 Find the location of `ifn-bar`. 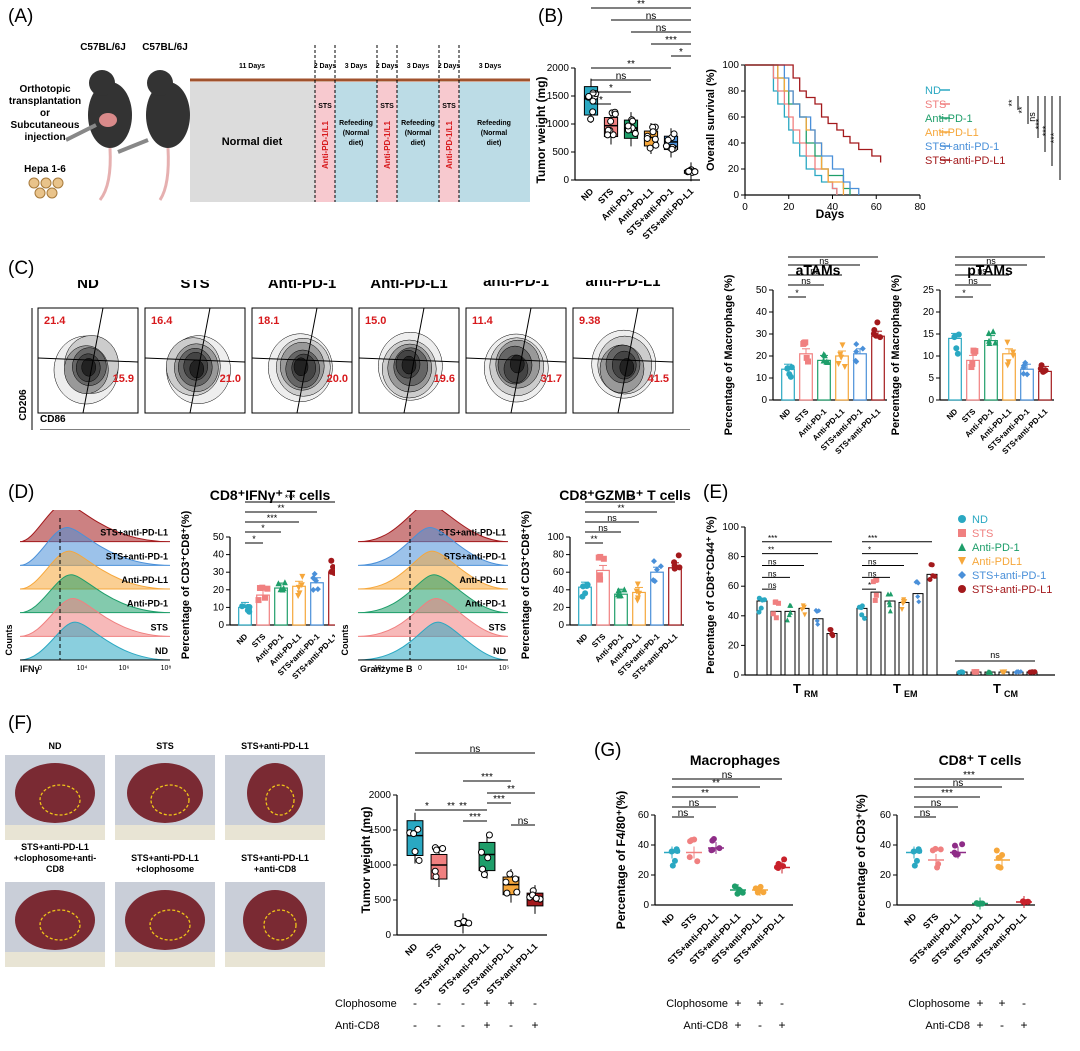

ifn-bar is located at coordinates (281, 606).